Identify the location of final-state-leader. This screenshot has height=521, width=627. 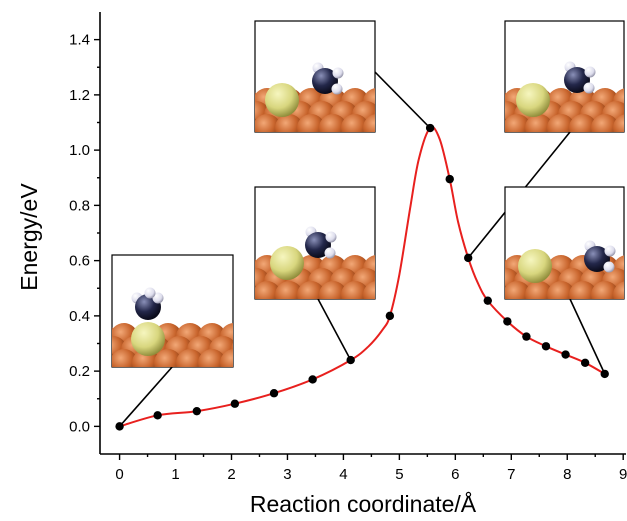
(587, 336).